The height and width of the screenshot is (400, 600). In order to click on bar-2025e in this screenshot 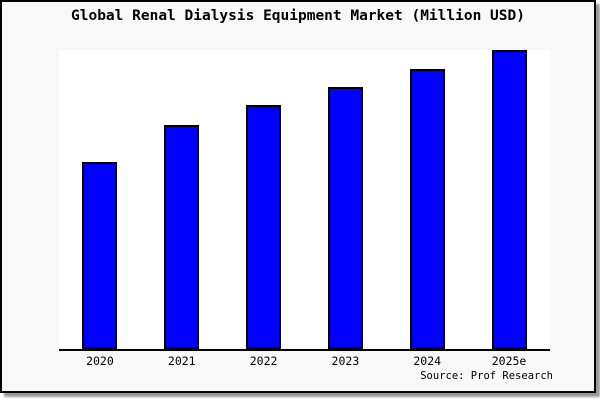, I will do `click(509, 199)`.